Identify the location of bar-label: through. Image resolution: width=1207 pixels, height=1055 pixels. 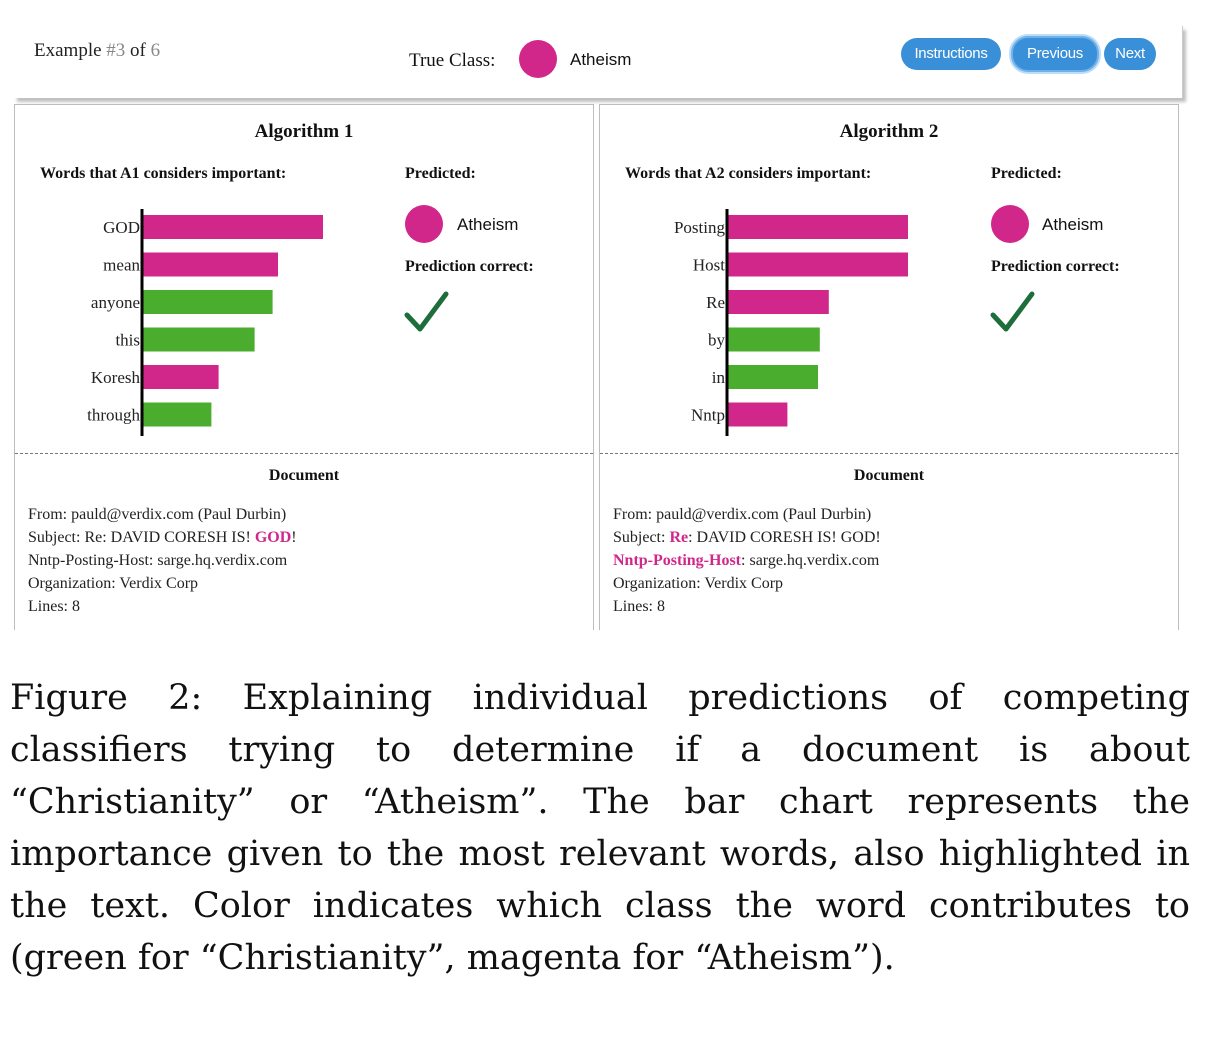
(113, 415).